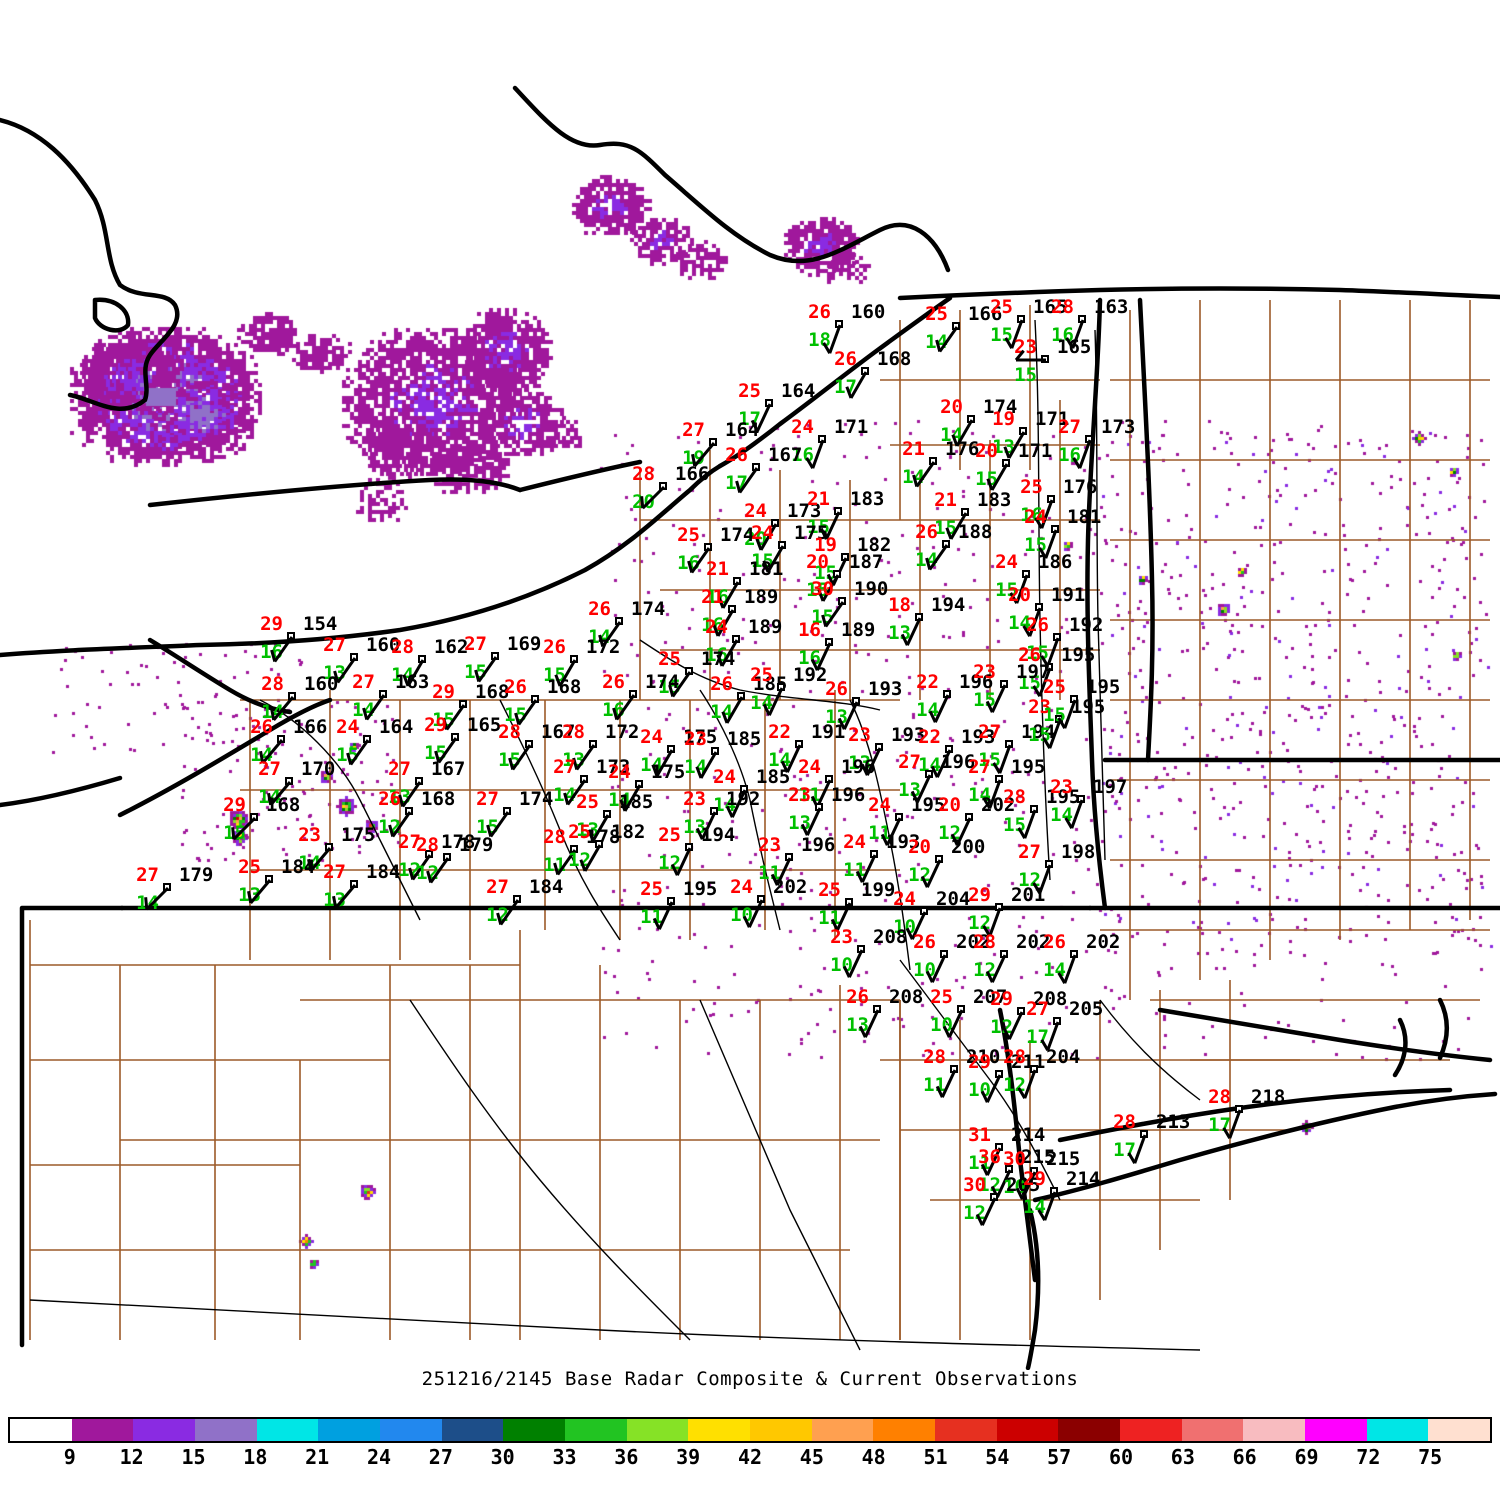  I want to click on colorbar-tick-label: 69, so click(1306, 1457).